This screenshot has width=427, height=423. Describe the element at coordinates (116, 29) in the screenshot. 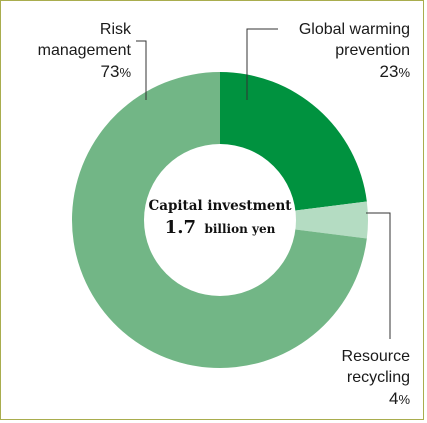

I see `label-risk-line1: Risk` at that location.